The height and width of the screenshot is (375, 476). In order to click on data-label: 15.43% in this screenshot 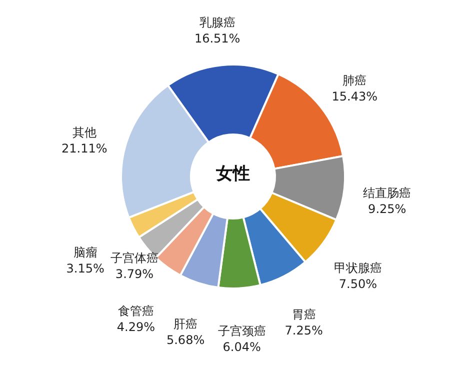, I will do `click(355, 96)`.